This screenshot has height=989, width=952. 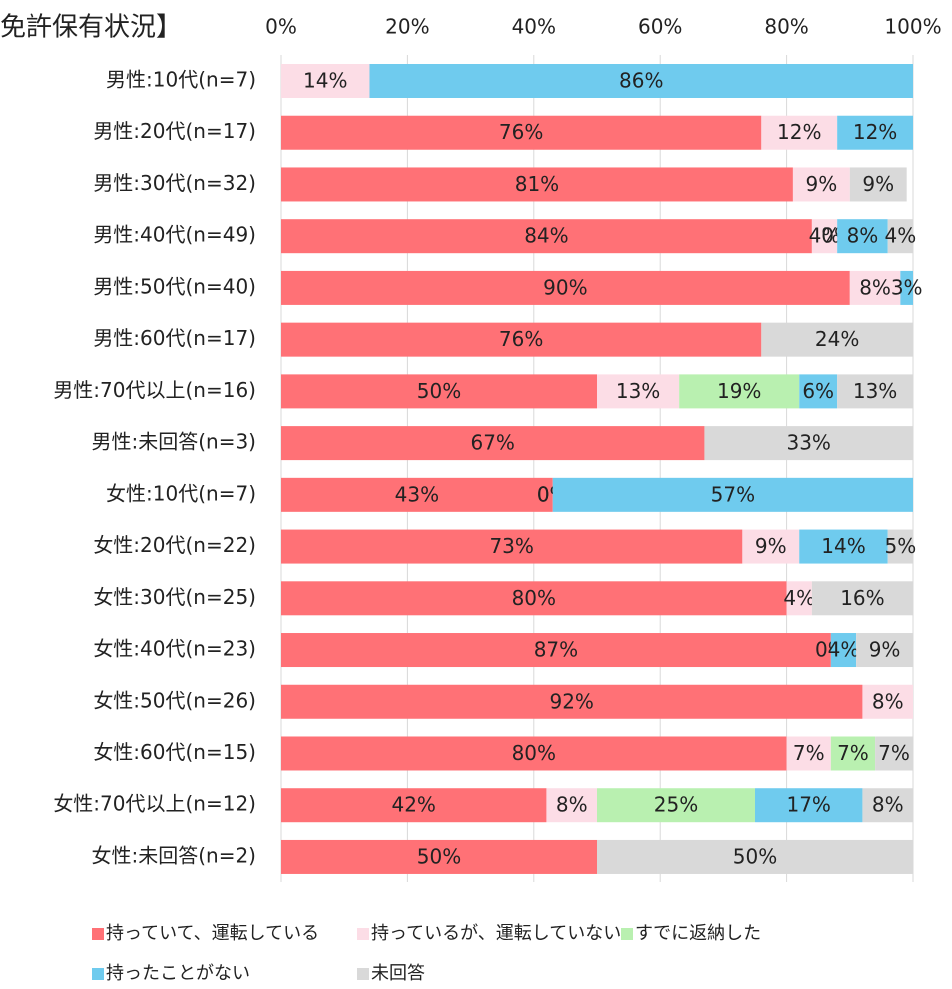 What do you see at coordinates (174, 131) in the screenshot?
I see `y-tick-label: 男性:20代(n=17)` at bounding box center [174, 131].